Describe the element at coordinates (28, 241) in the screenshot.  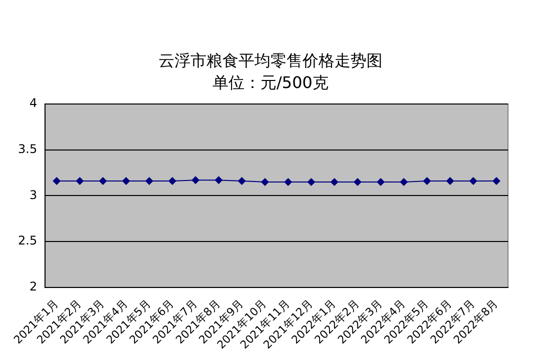
I see `y-tick-label: 2.5` at that location.